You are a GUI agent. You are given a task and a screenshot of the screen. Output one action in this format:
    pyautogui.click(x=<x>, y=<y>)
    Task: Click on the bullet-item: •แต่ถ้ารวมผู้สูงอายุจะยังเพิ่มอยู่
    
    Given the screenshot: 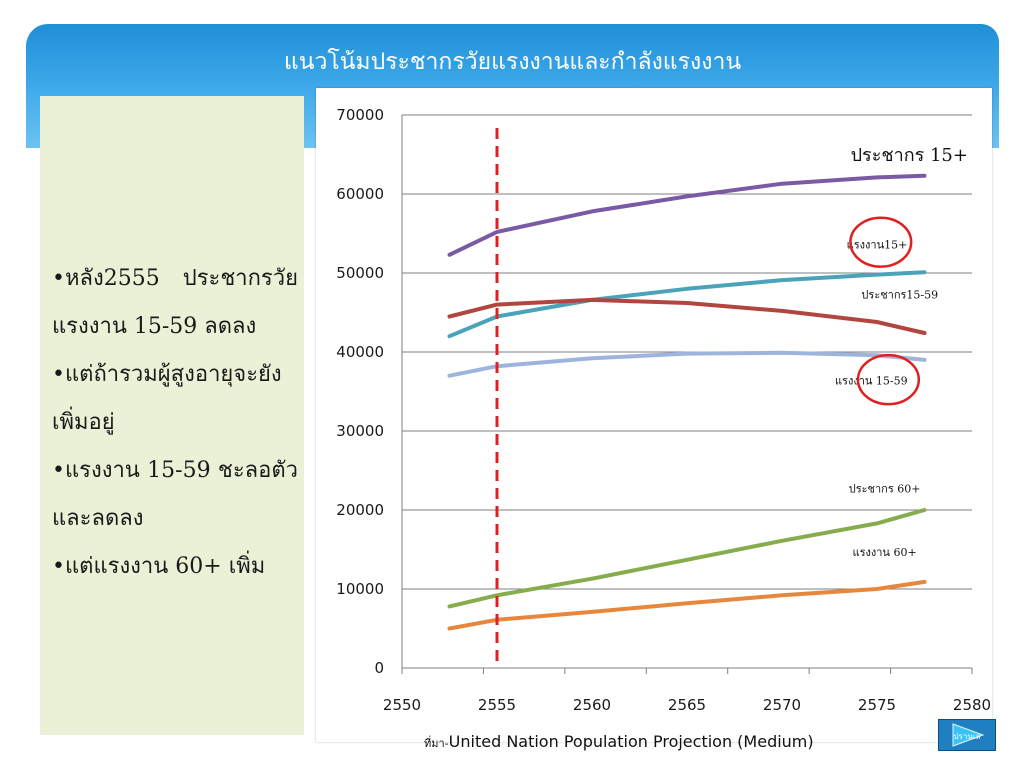 What is the action you would take?
    pyautogui.click(x=167, y=398)
    